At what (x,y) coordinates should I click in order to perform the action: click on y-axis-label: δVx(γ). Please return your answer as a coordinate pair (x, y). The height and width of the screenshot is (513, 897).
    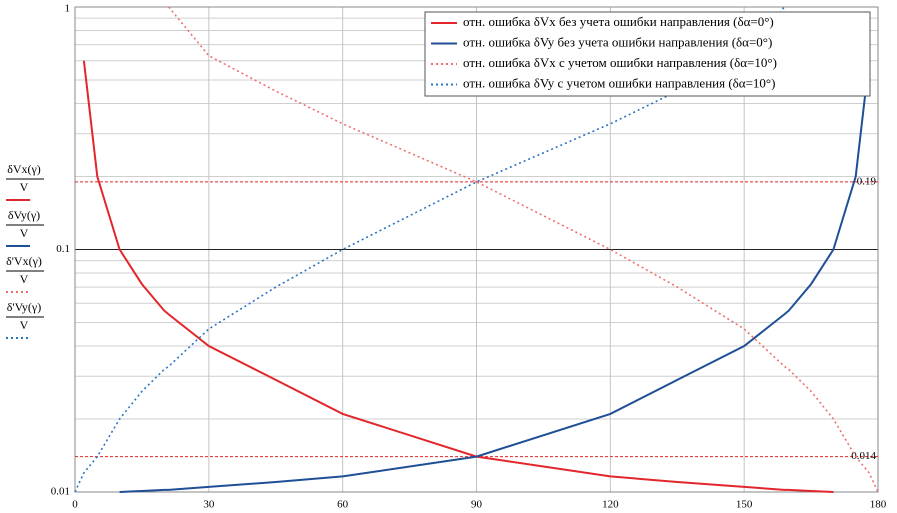
    Looking at the image, I should click on (24, 169).